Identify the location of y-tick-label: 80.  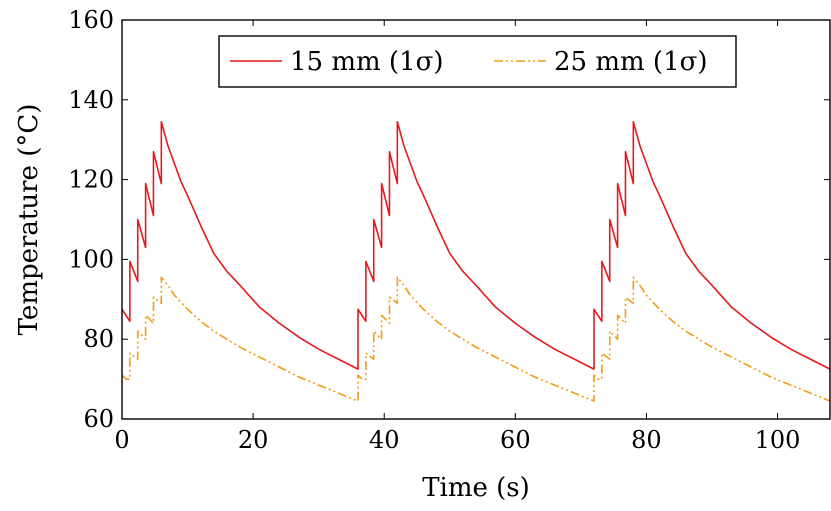
(98, 339).